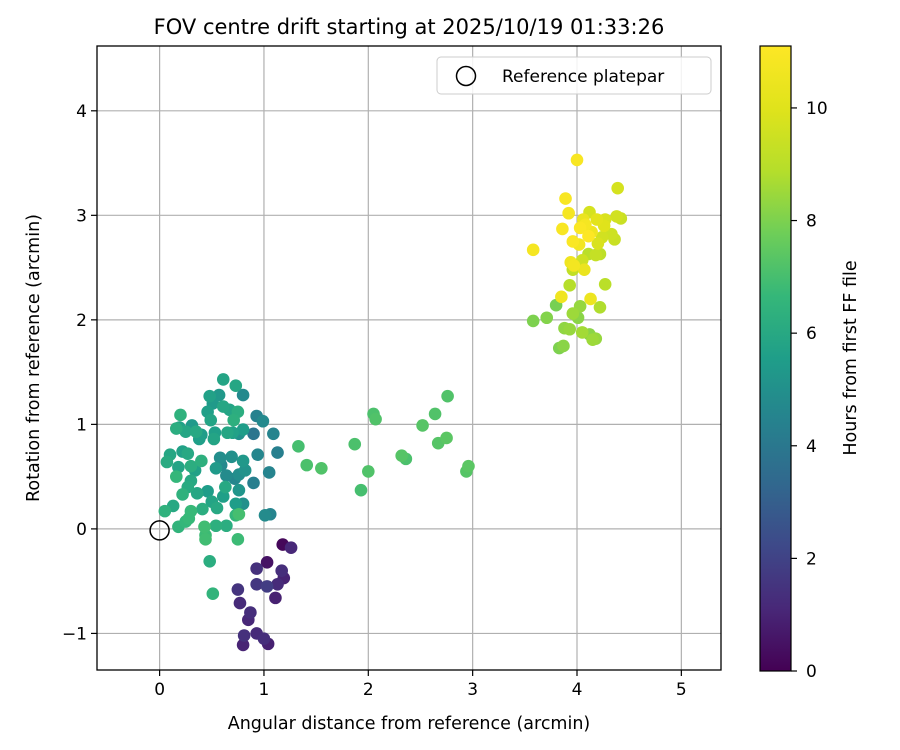  What do you see at coordinates (583, 77) in the screenshot?
I see `legend-entry-label: Reference platepar` at bounding box center [583, 77].